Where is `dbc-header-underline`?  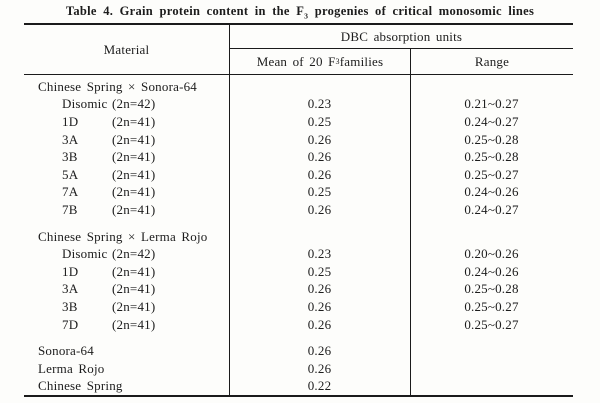
dbc-header-underline is located at coordinates (401, 48).